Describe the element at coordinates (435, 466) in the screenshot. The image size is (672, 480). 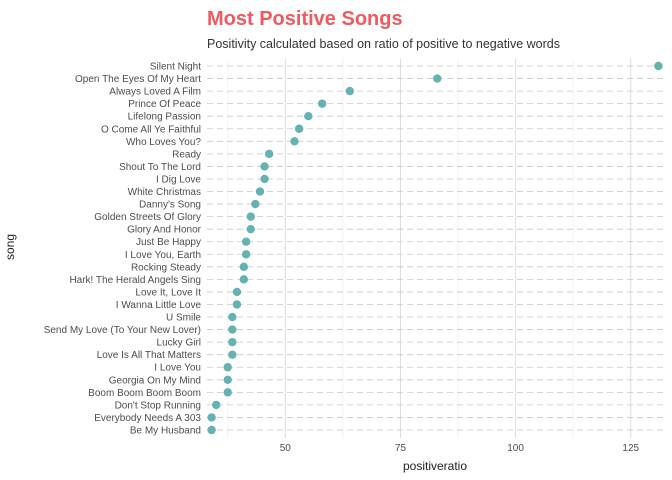
I see `x-axis-title: positiveratio` at that location.